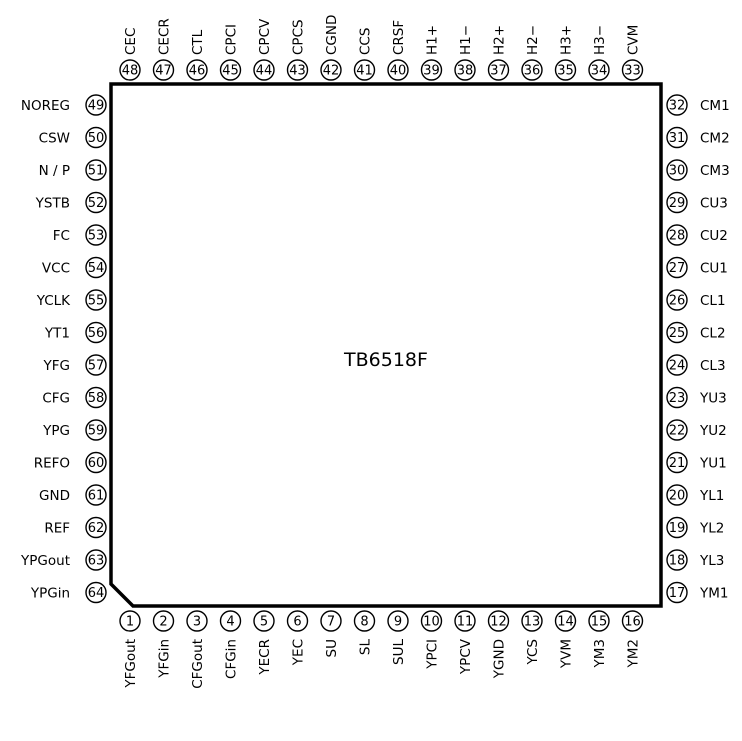 The width and height of the screenshot is (742, 741). Describe the element at coordinates (165, 36) in the screenshot. I see `pin-label: CECR` at that location.